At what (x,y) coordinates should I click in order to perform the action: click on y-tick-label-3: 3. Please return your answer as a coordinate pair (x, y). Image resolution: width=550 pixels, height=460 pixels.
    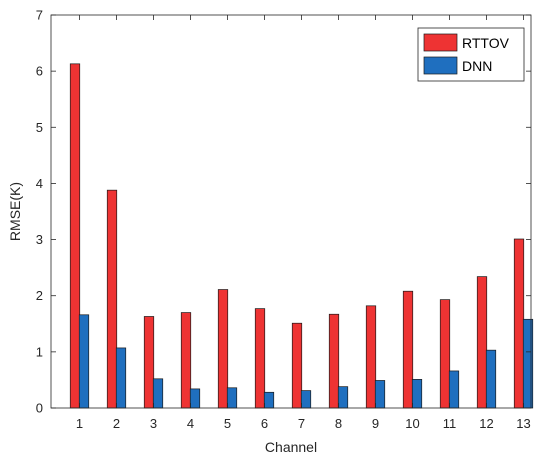
    Looking at the image, I should click on (39, 239).